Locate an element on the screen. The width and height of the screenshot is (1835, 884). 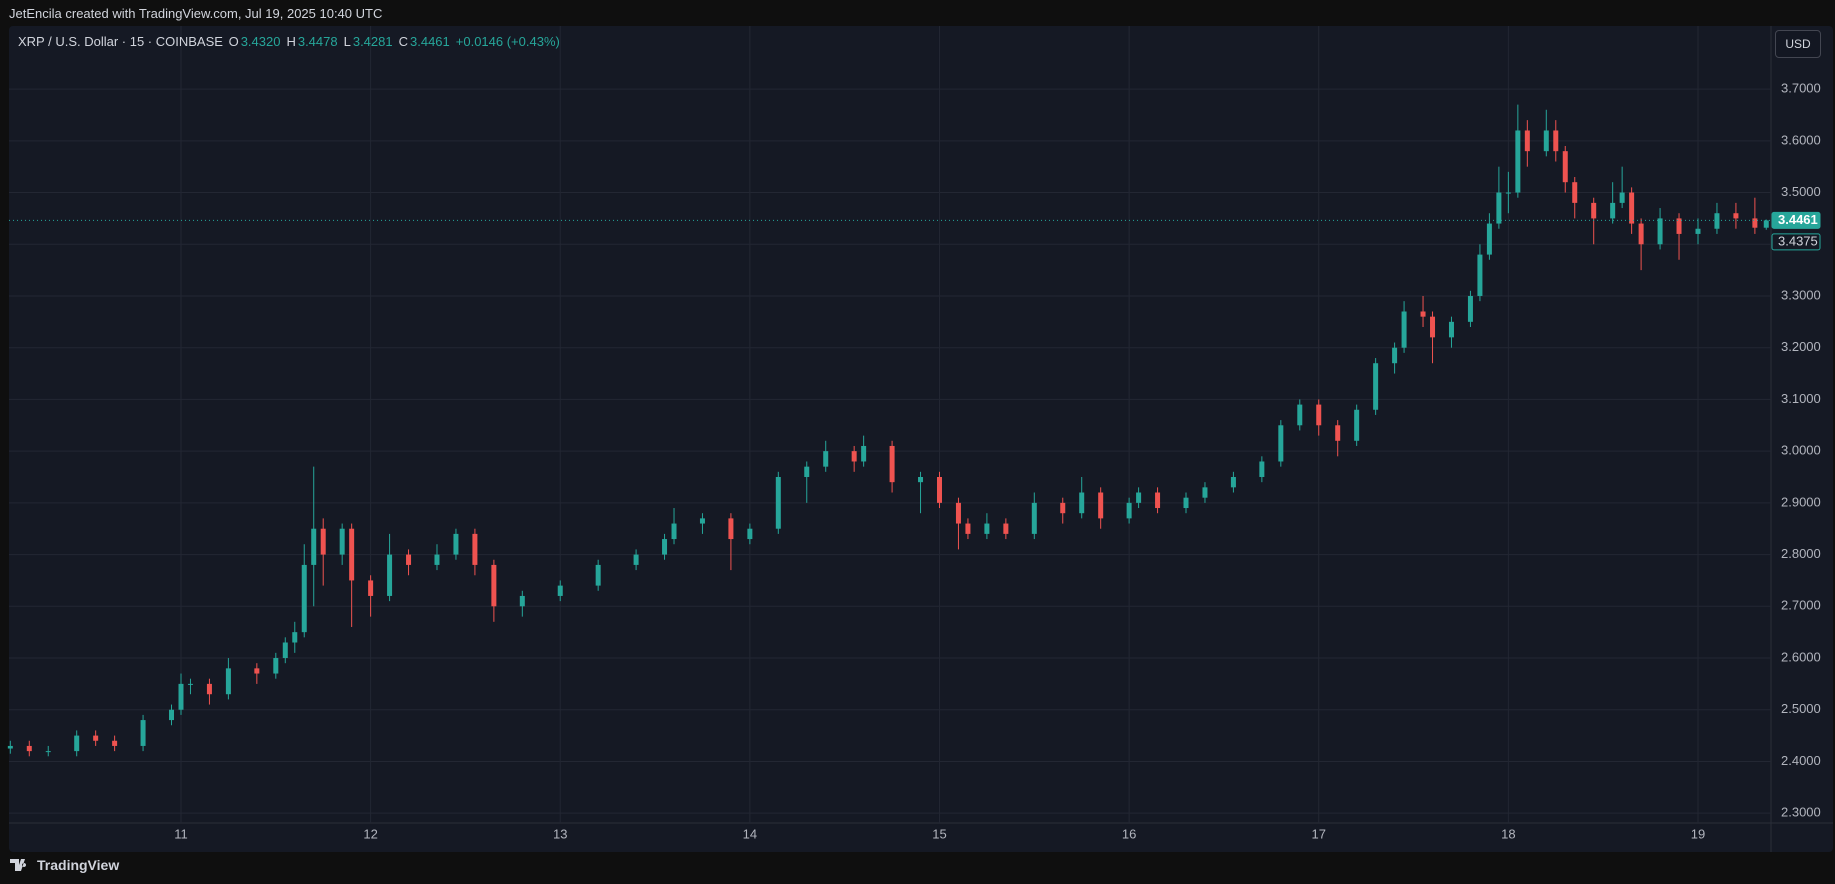
x-tick-label: 13 is located at coordinates (560, 833).